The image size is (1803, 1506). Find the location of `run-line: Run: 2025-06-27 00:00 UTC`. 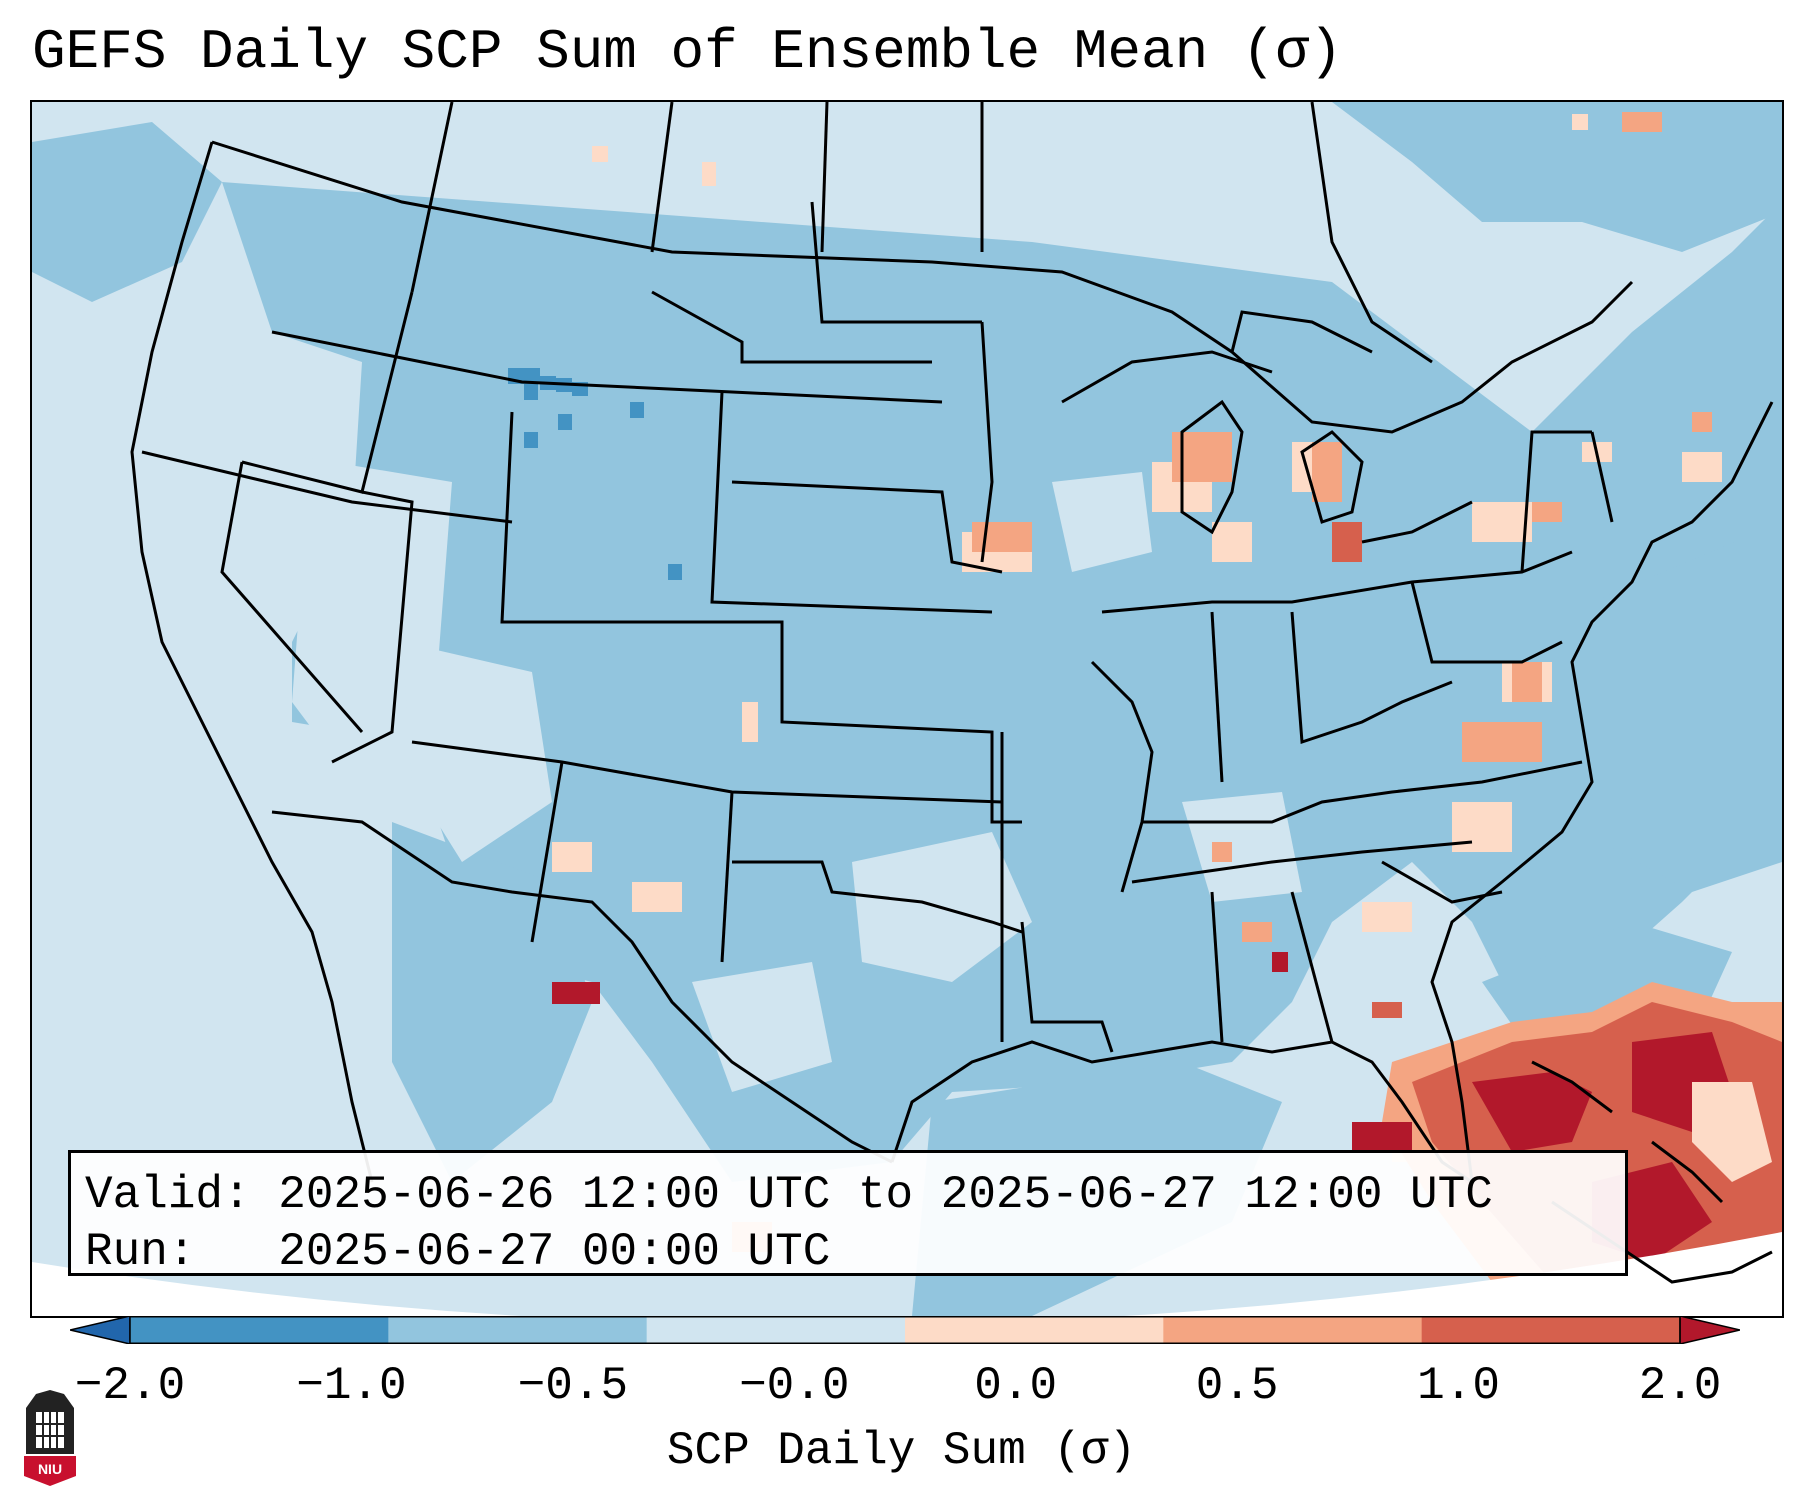

run-line: Run: 2025-06-27 00:00 UTC is located at coordinates (848, 1252).